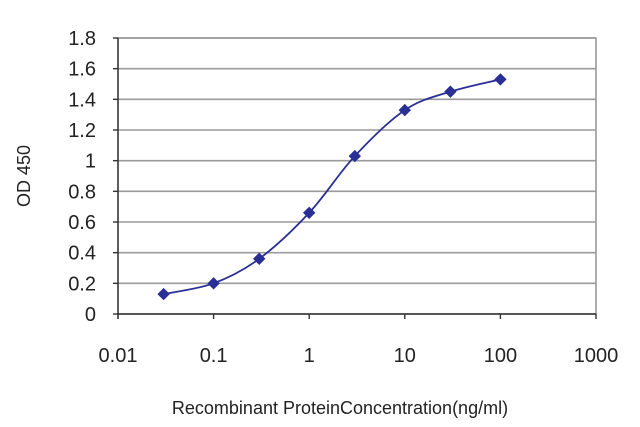 The width and height of the screenshot is (640, 427). What do you see at coordinates (82, 131) in the screenshot?
I see `y-tick-label: 1.2` at bounding box center [82, 131].